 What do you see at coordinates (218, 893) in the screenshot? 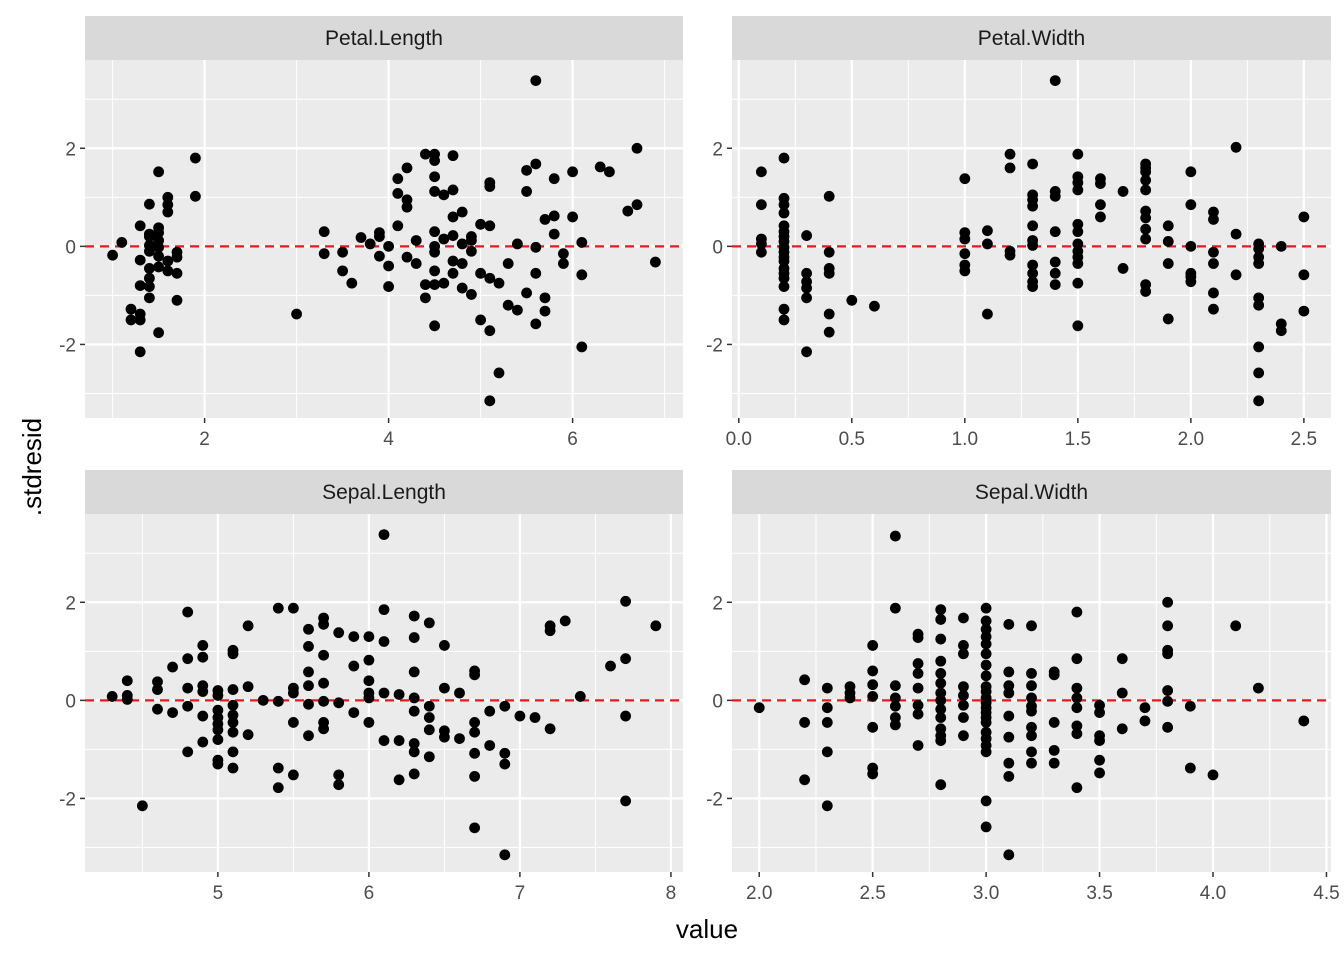
I see `x-tick-label: 5` at bounding box center [218, 893].